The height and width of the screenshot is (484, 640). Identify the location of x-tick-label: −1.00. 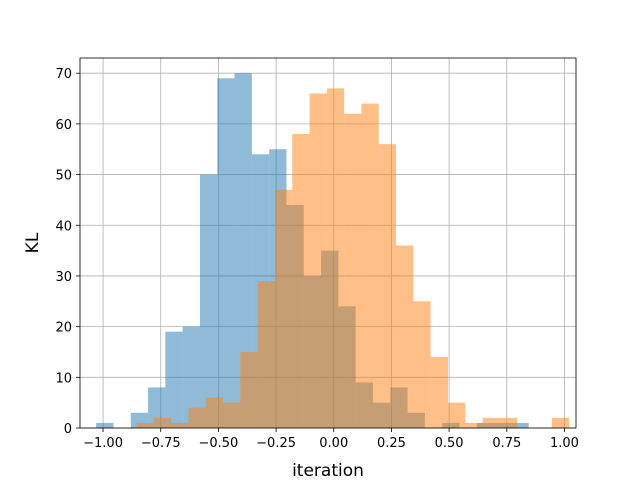
(103, 443).